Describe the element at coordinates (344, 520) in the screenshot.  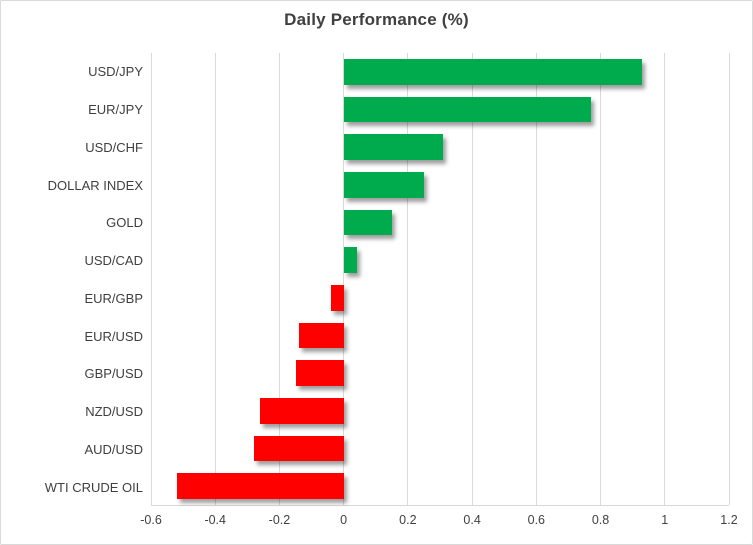
I see `x-tick-label: 0` at that location.